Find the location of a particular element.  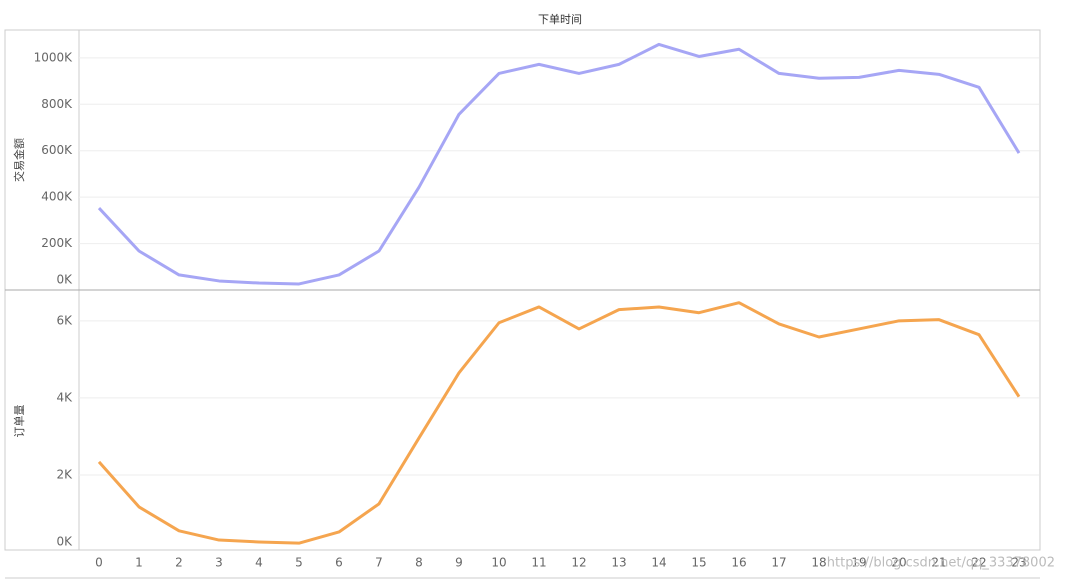

x-tick-label: 17 is located at coordinates (778, 563).